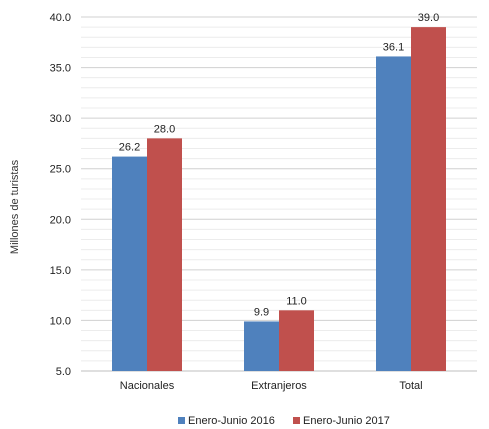  Describe the element at coordinates (60, 119) in the screenshot. I see `y-tick-label: 30.0` at that location.